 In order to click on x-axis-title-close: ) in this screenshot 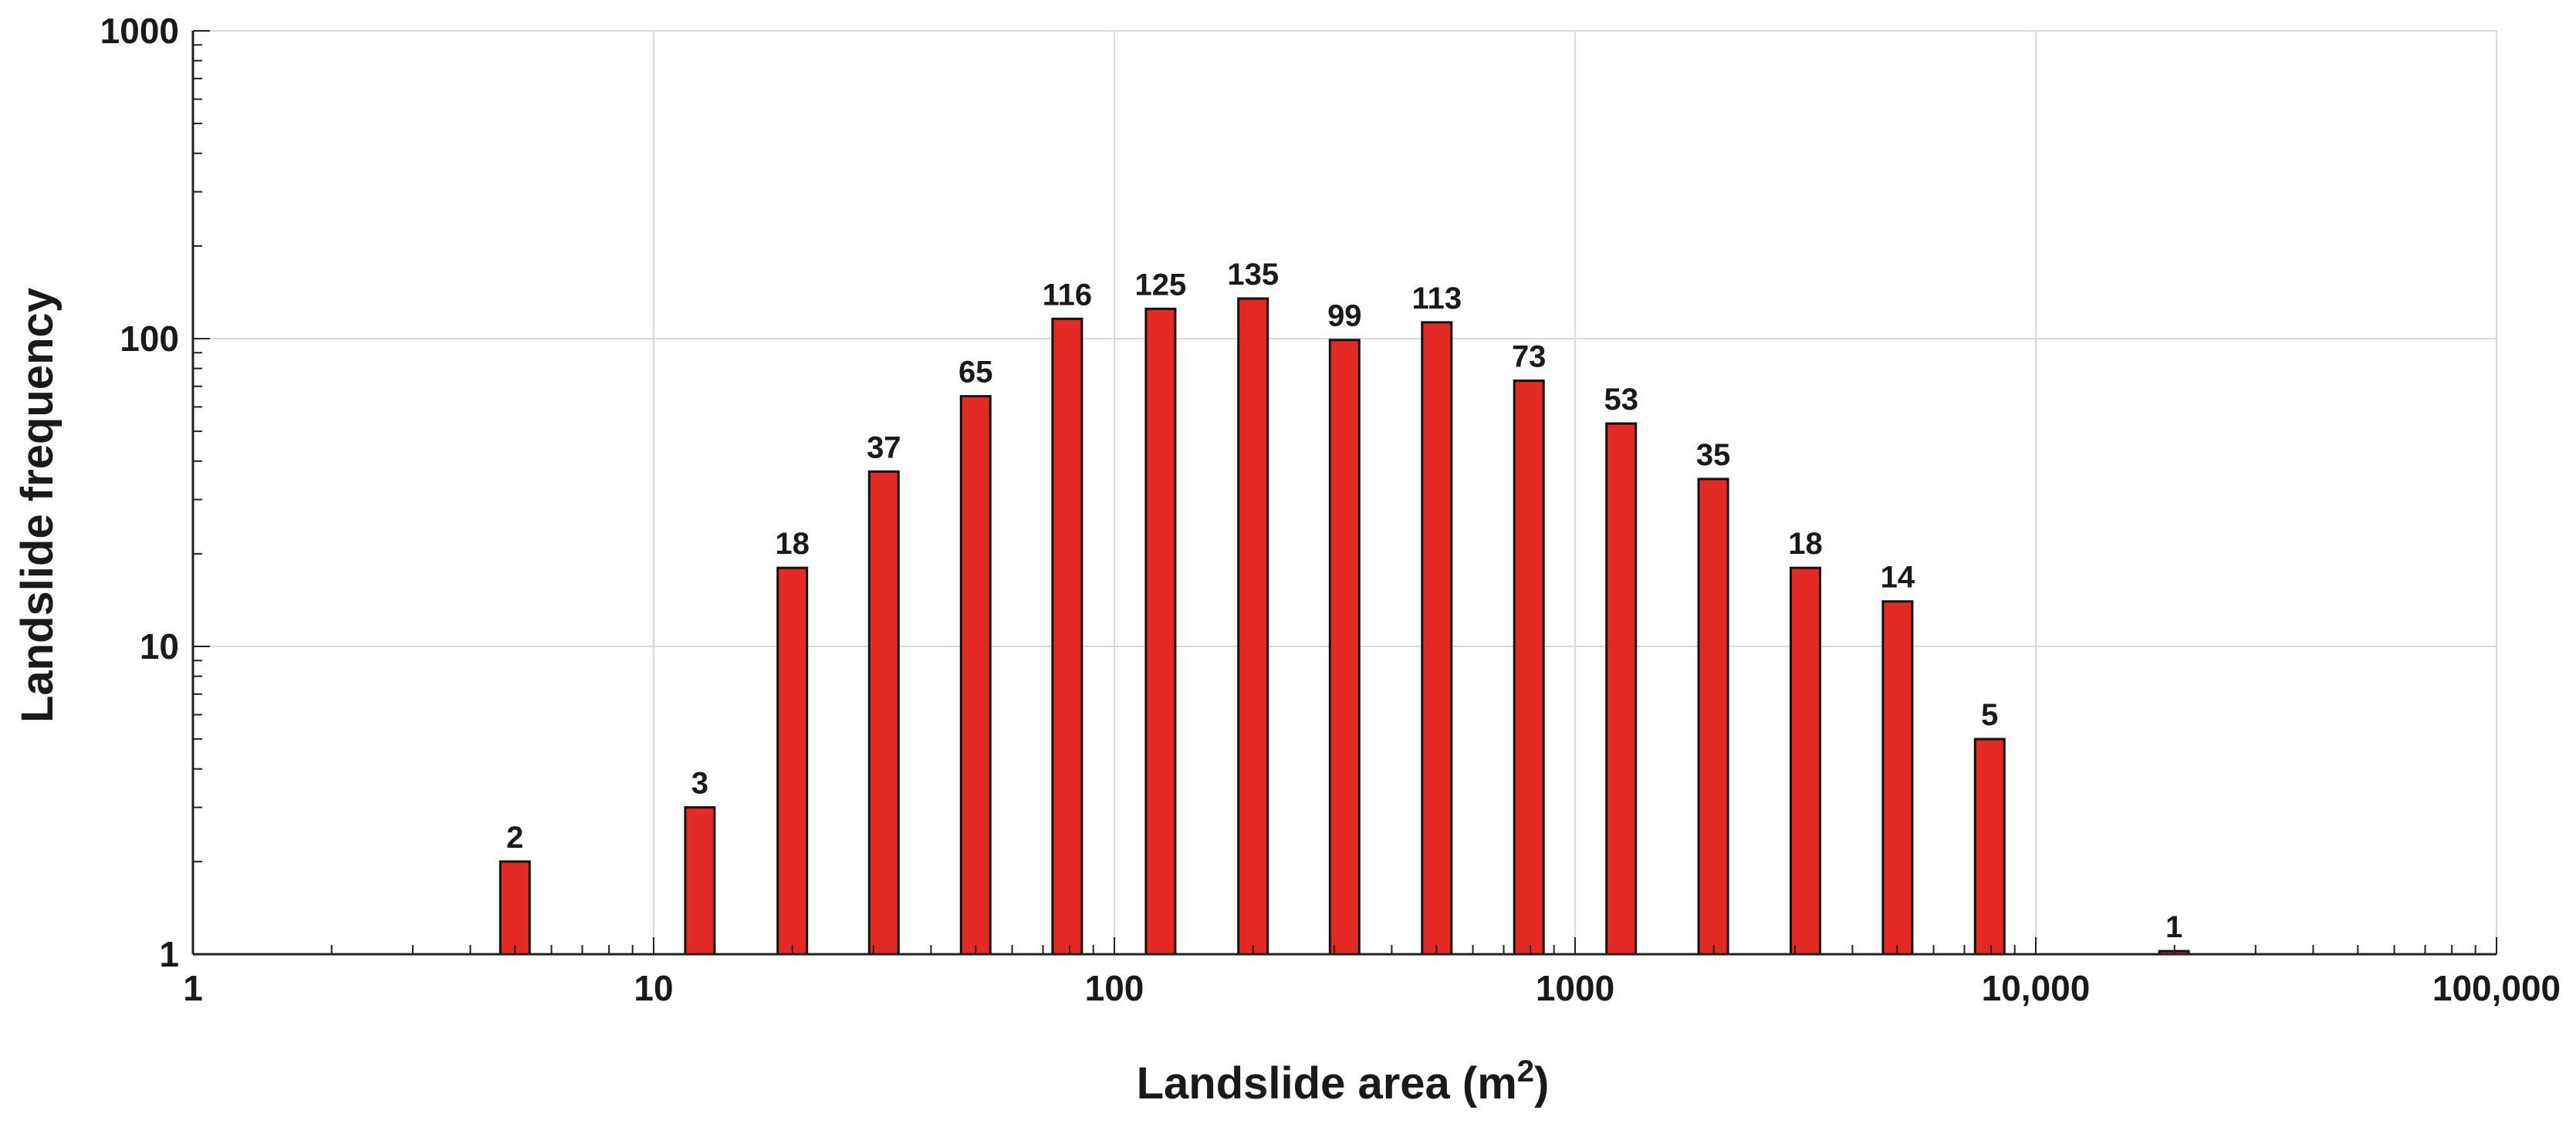, I will do `click(1541, 1083)`.